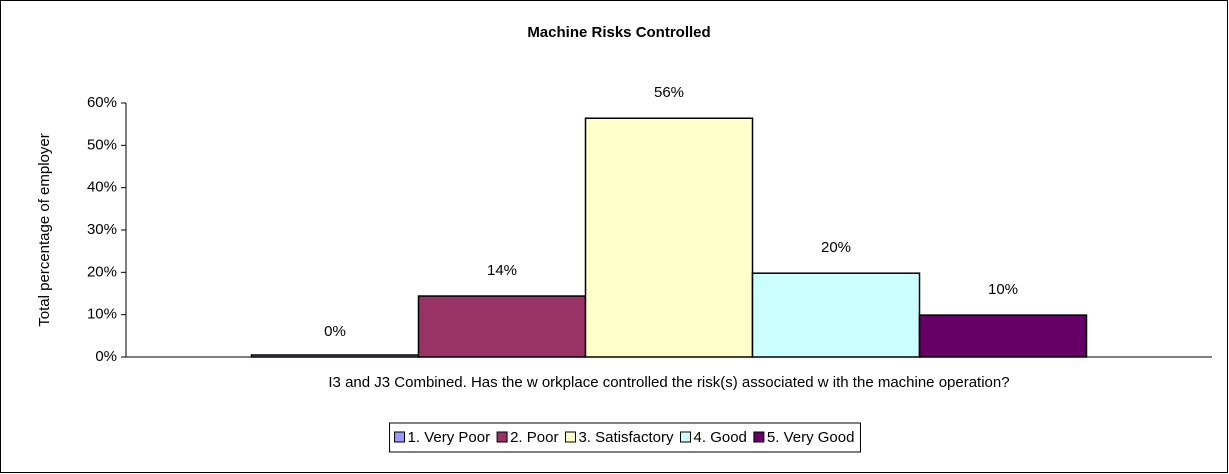 The image size is (1229, 474). I want to click on y-tick-label: 40%, so click(102, 187).